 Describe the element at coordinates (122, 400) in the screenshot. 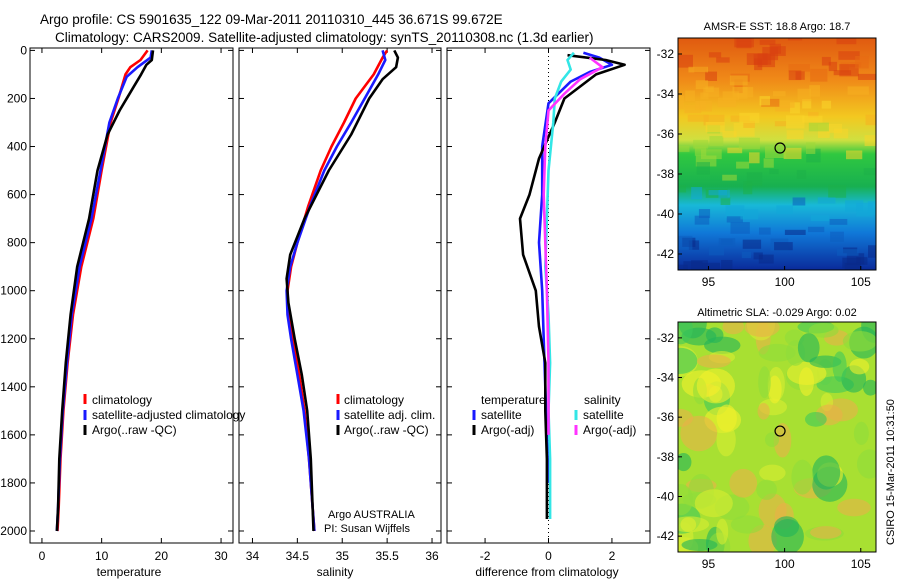

I see `legend-label-climatology: climatology` at that location.